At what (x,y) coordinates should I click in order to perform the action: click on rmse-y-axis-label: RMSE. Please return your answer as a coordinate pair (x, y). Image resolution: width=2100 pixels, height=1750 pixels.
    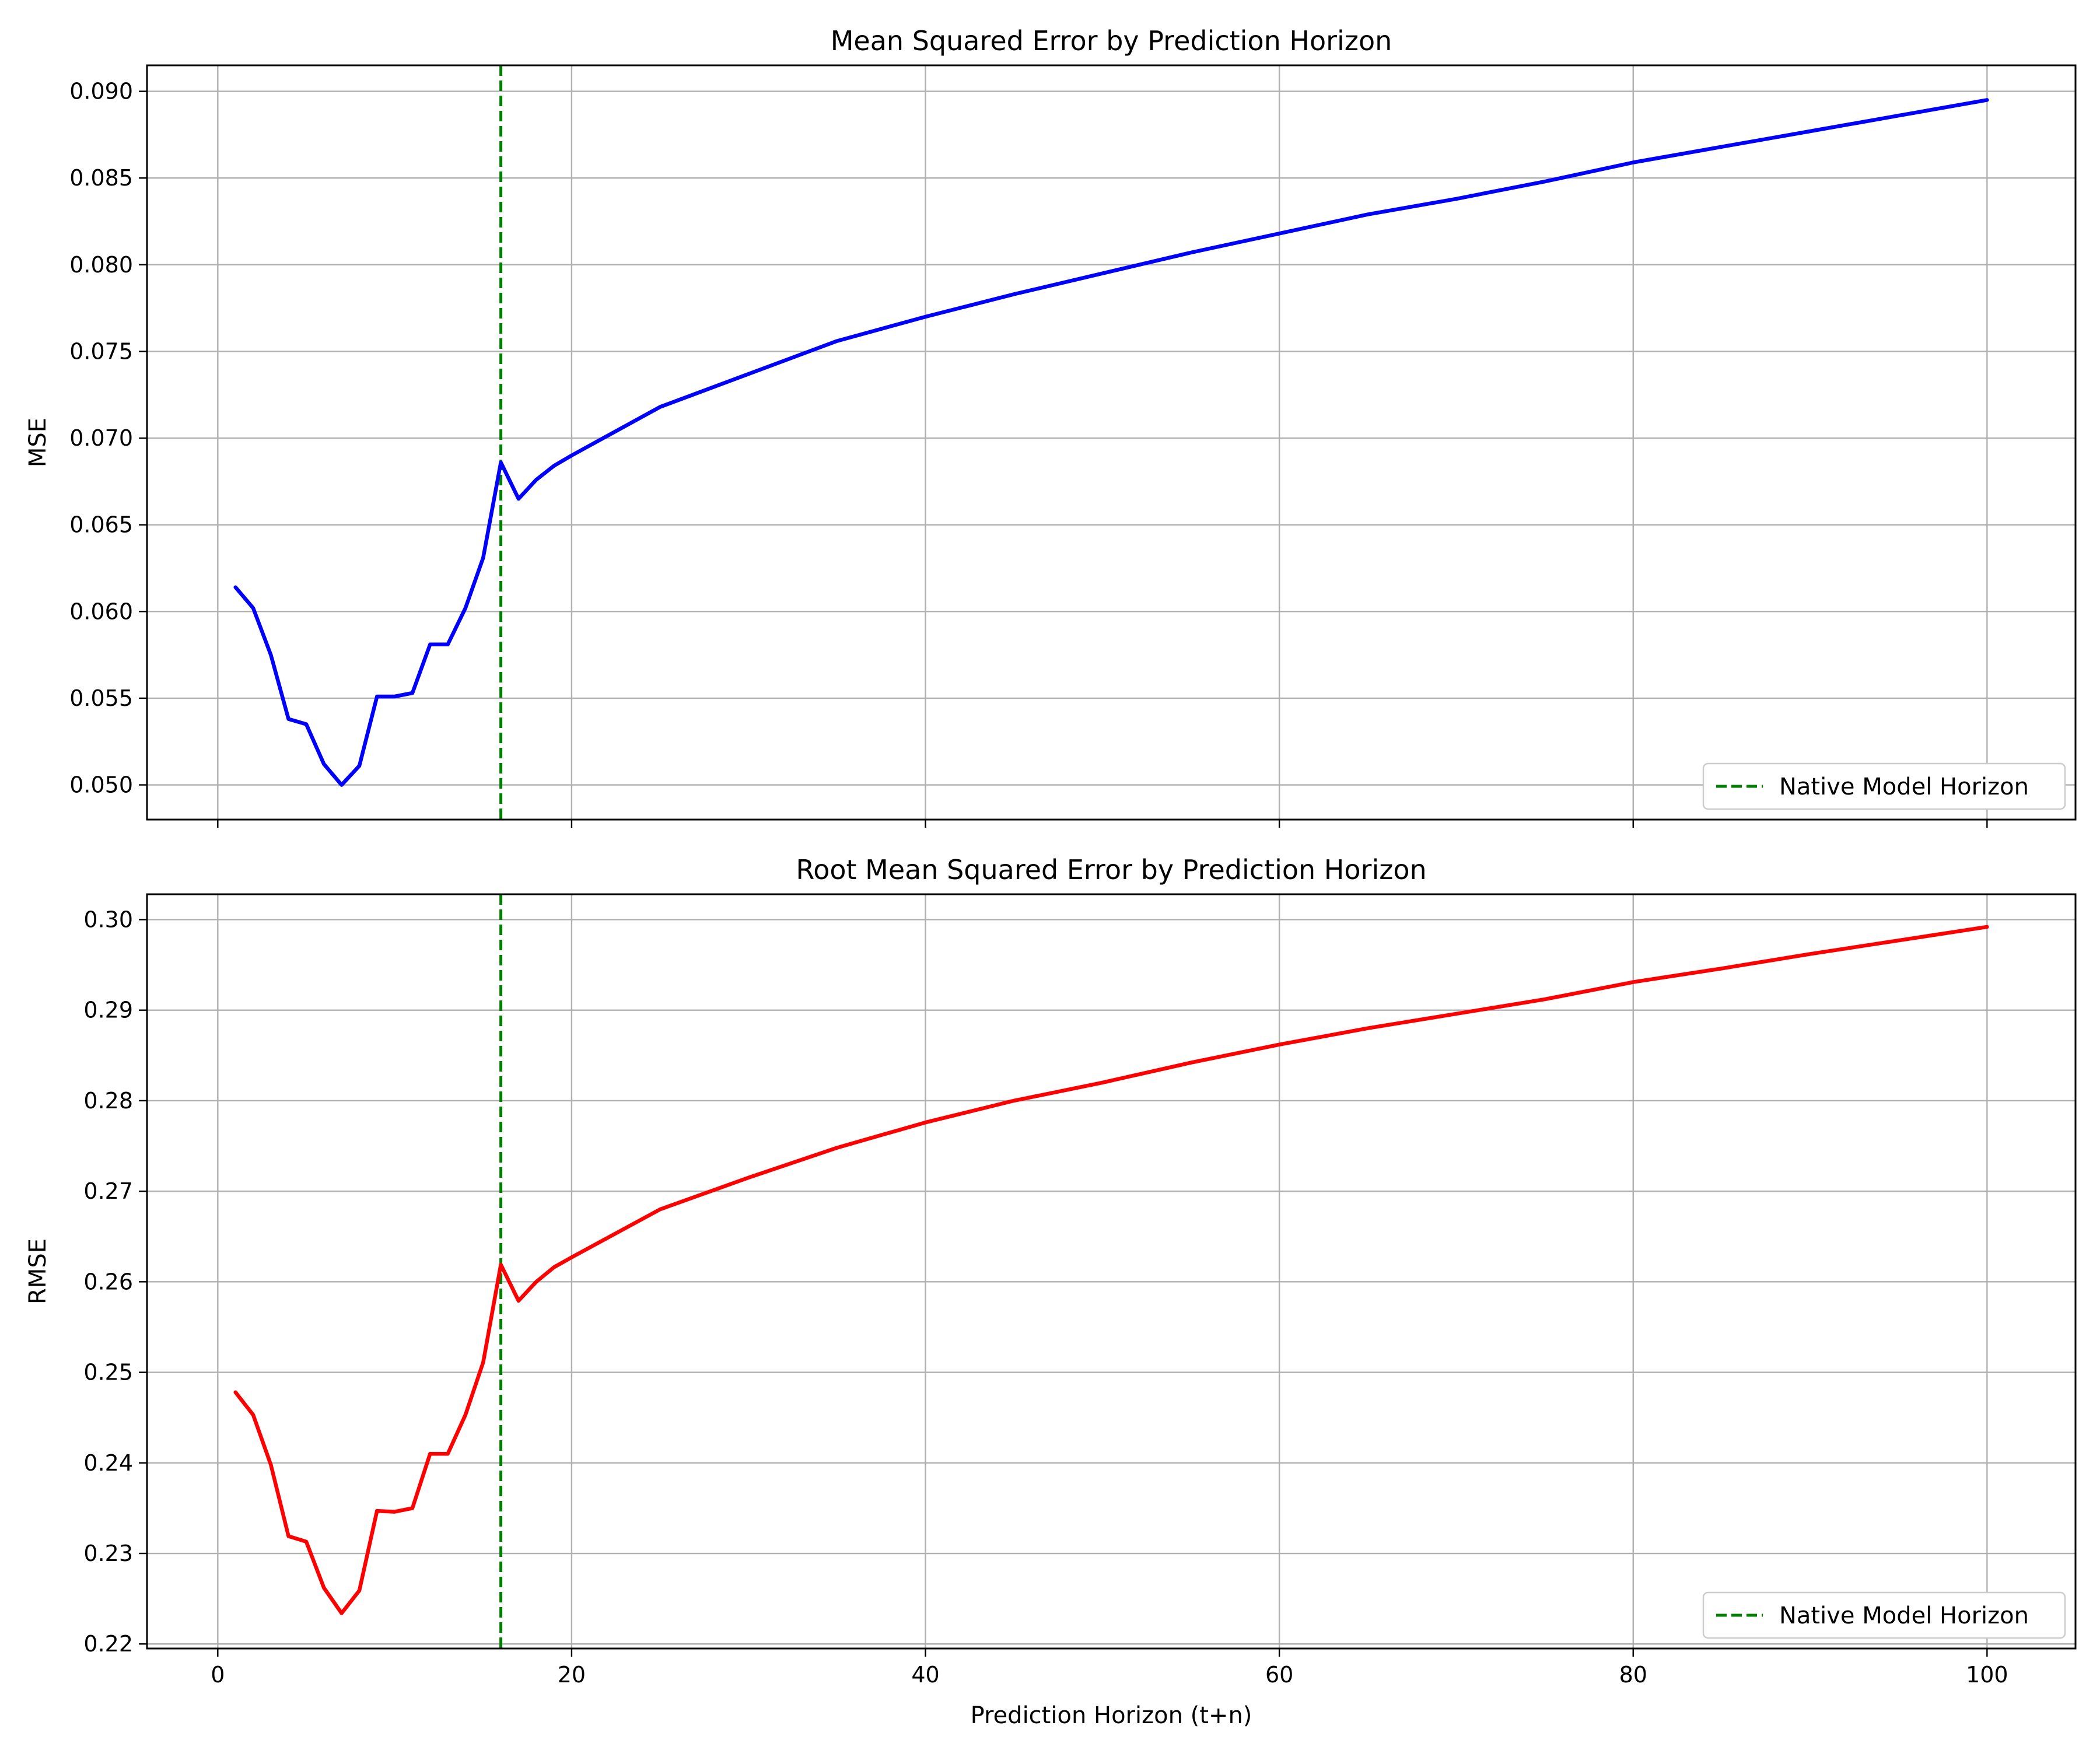
    Looking at the image, I should click on (37, 1271).